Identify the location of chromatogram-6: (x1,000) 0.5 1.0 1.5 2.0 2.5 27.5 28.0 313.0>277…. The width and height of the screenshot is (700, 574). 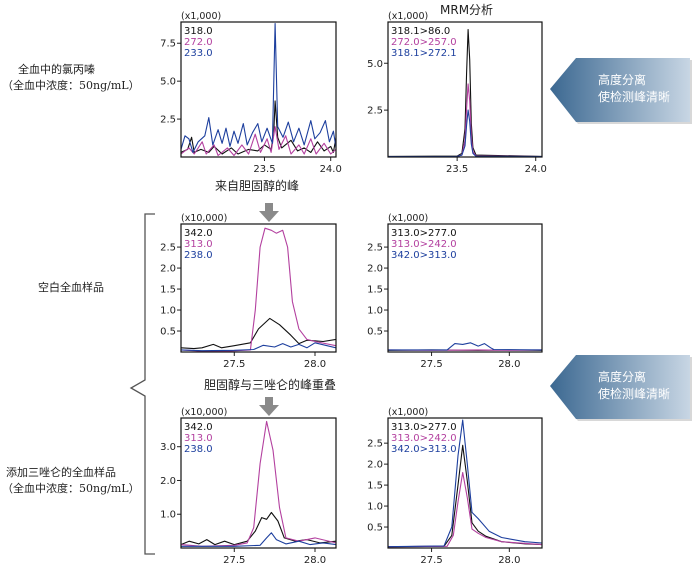
(453, 489).